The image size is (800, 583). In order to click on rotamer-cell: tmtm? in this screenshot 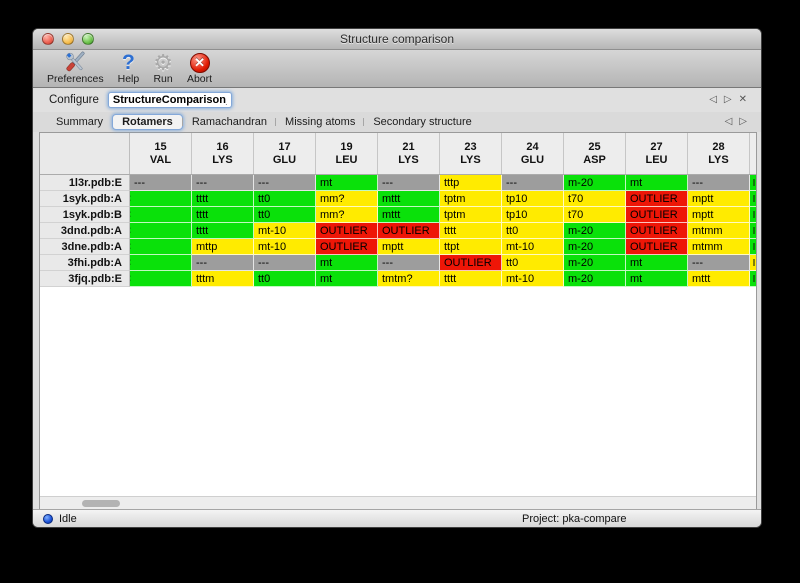, I will do `click(409, 279)`.